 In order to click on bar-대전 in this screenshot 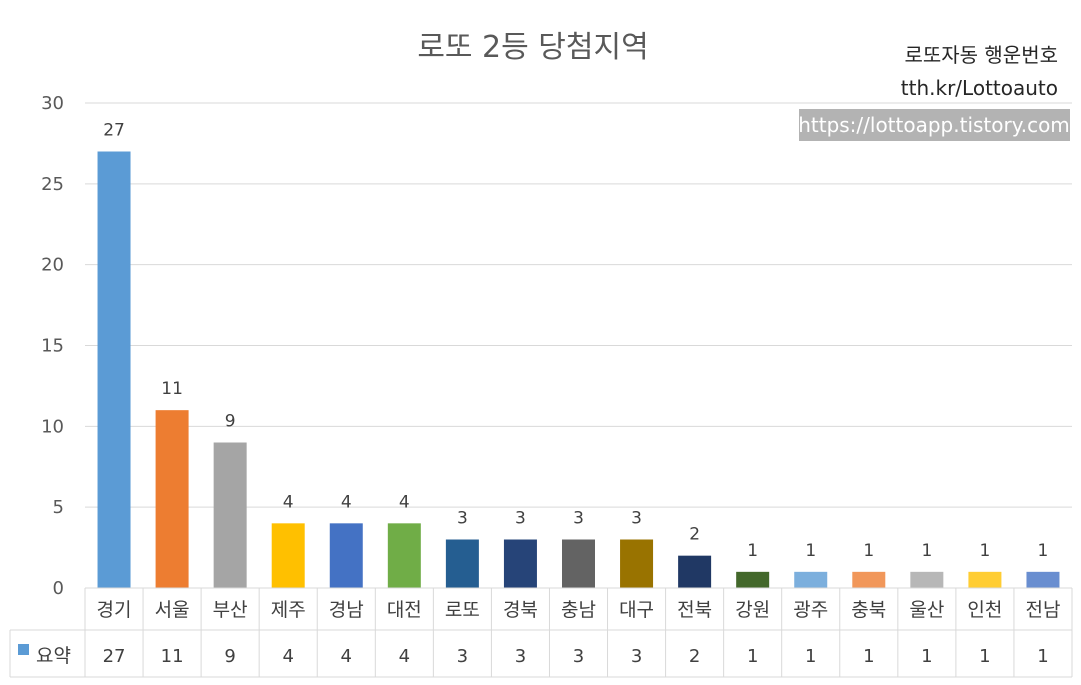, I will do `click(404, 555)`.